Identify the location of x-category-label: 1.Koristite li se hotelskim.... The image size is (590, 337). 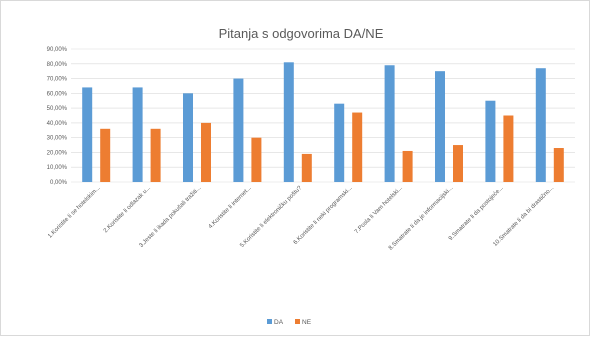
(74, 212).